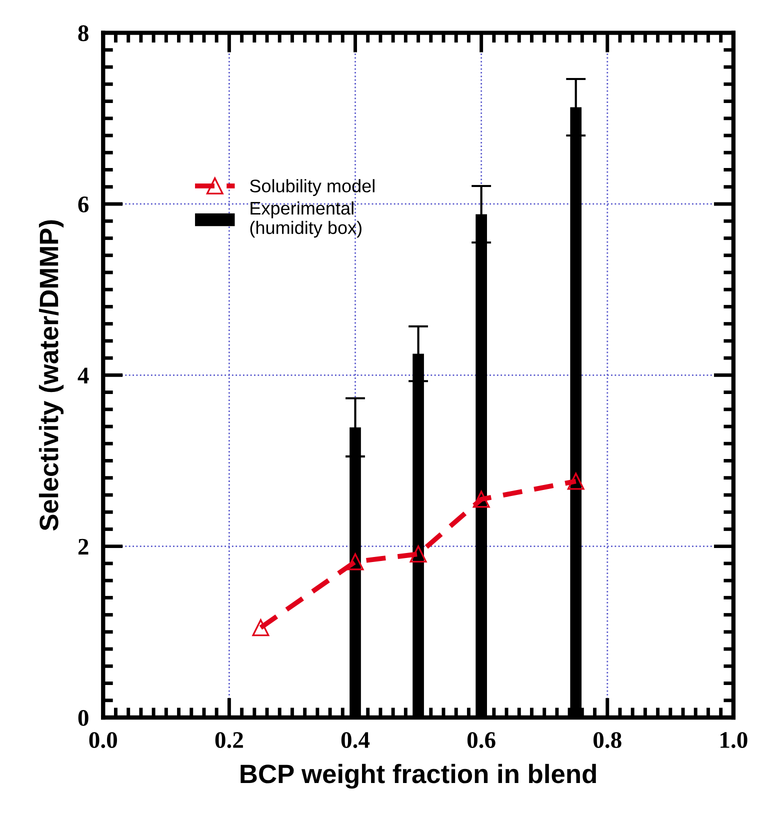  I want to click on legend-label: Solubility model, so click(312, 187).